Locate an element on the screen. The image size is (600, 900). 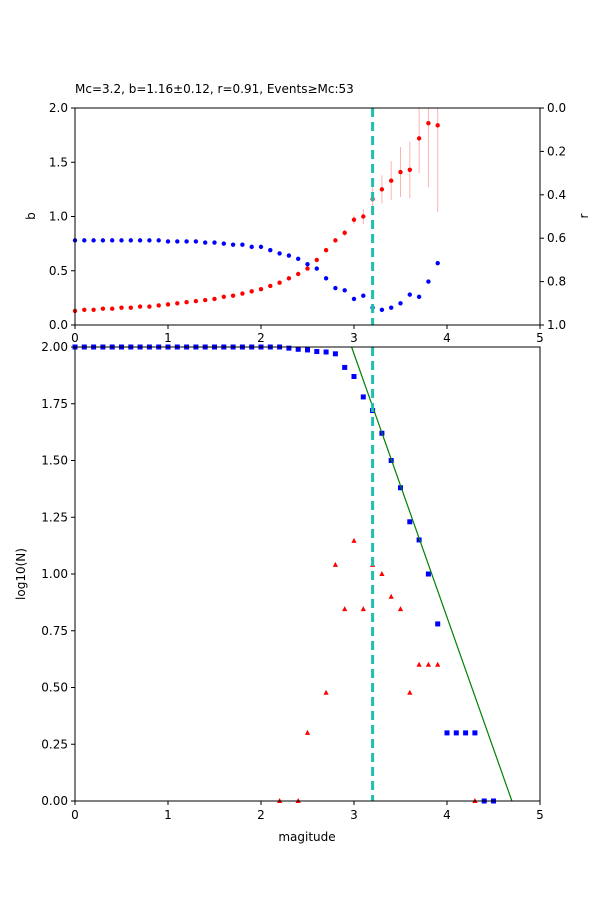
top-chart-marks is located at coordinates (256, 216).